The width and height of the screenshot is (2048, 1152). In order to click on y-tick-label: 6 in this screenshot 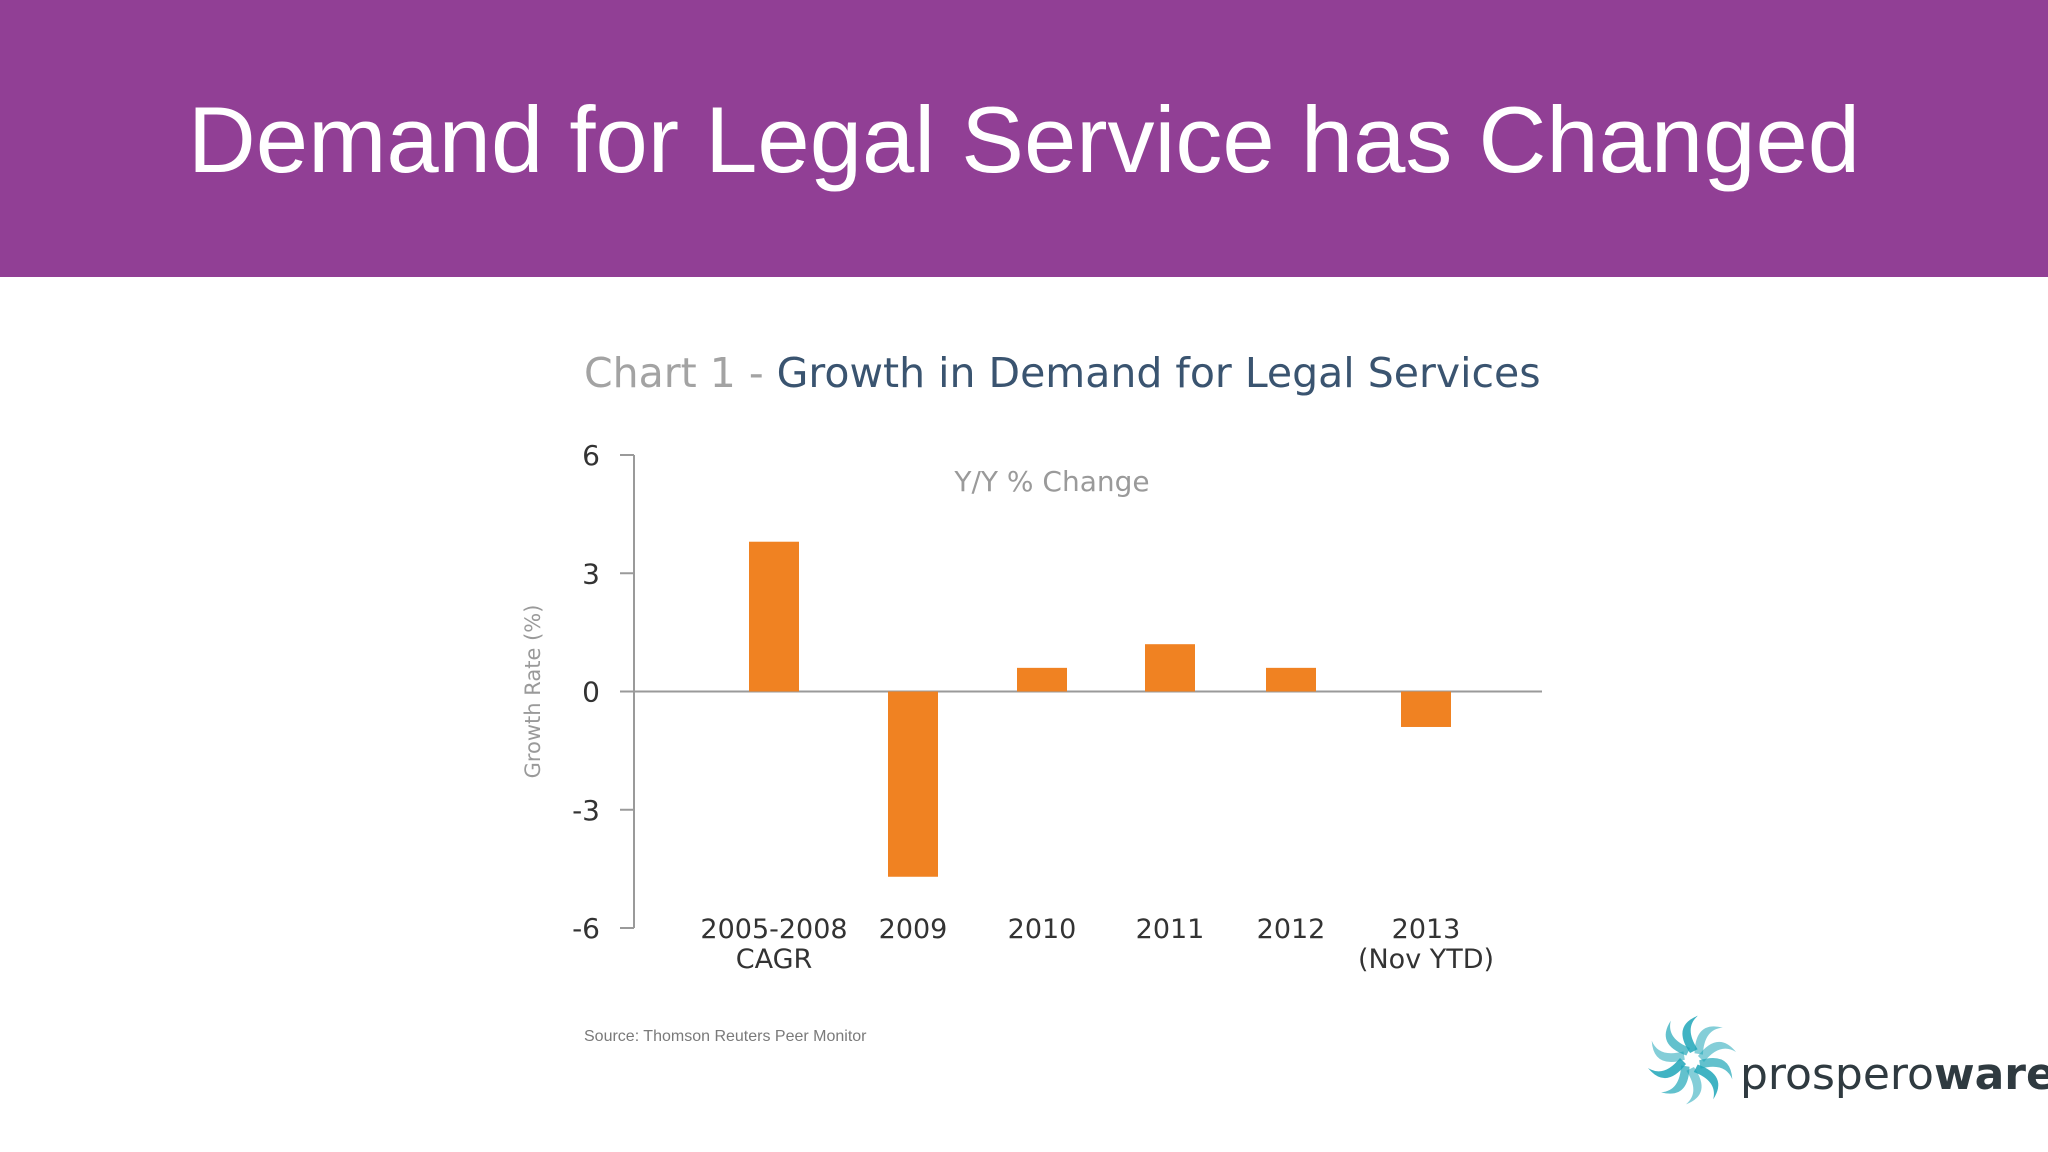, I will do `click(591, 455)`.